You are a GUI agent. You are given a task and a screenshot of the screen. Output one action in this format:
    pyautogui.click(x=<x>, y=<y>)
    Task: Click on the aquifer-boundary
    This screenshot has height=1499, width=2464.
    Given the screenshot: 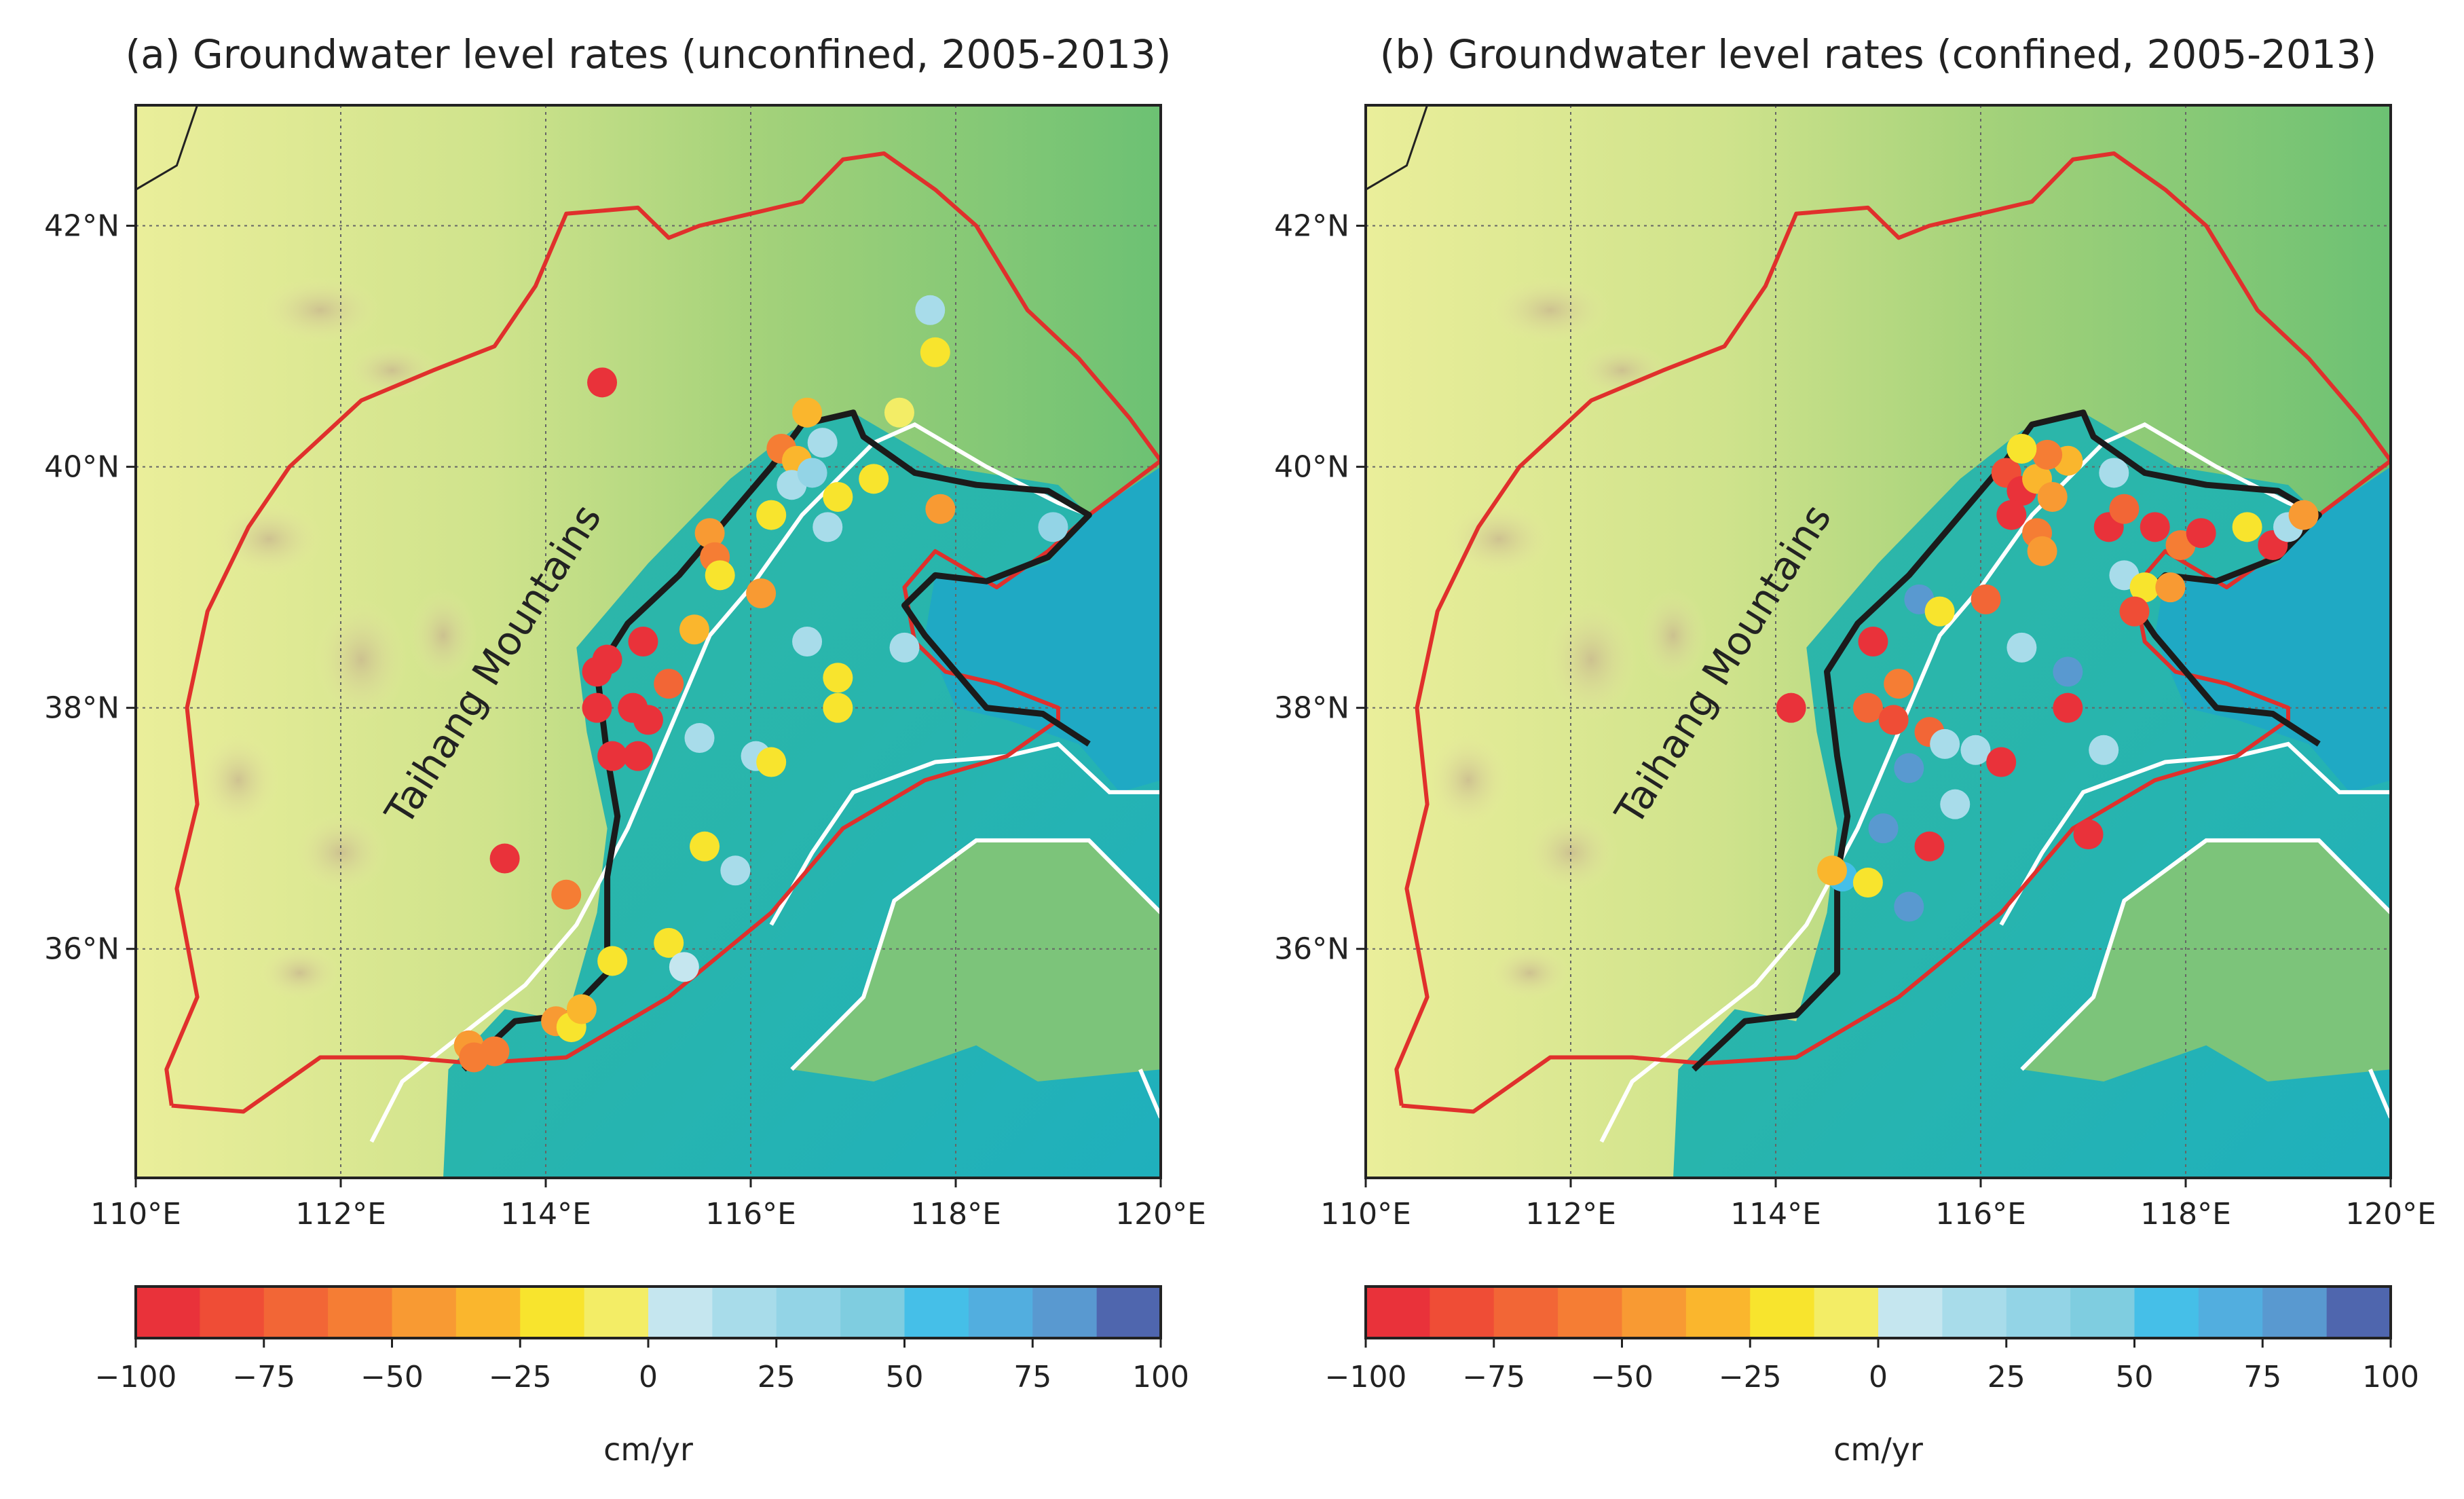 What is the action you would take?
    pyautogui.click(x=777, y=740)
    